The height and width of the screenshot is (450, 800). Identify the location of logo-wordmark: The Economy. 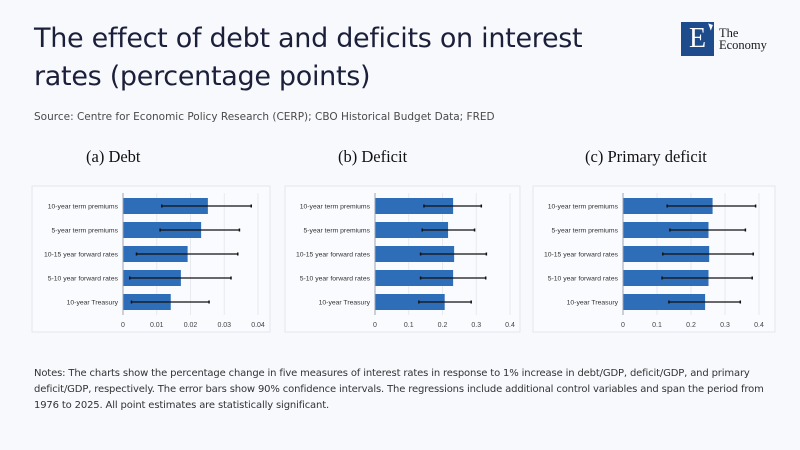
(743, 39).